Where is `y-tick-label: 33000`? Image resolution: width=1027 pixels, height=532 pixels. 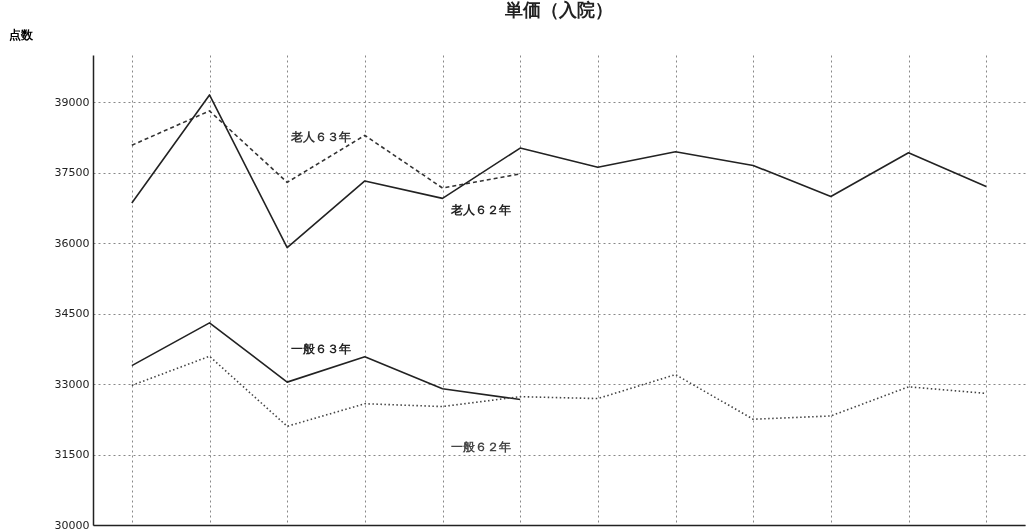 y-tick-label: 33000 is located at coordinates (72, 384).